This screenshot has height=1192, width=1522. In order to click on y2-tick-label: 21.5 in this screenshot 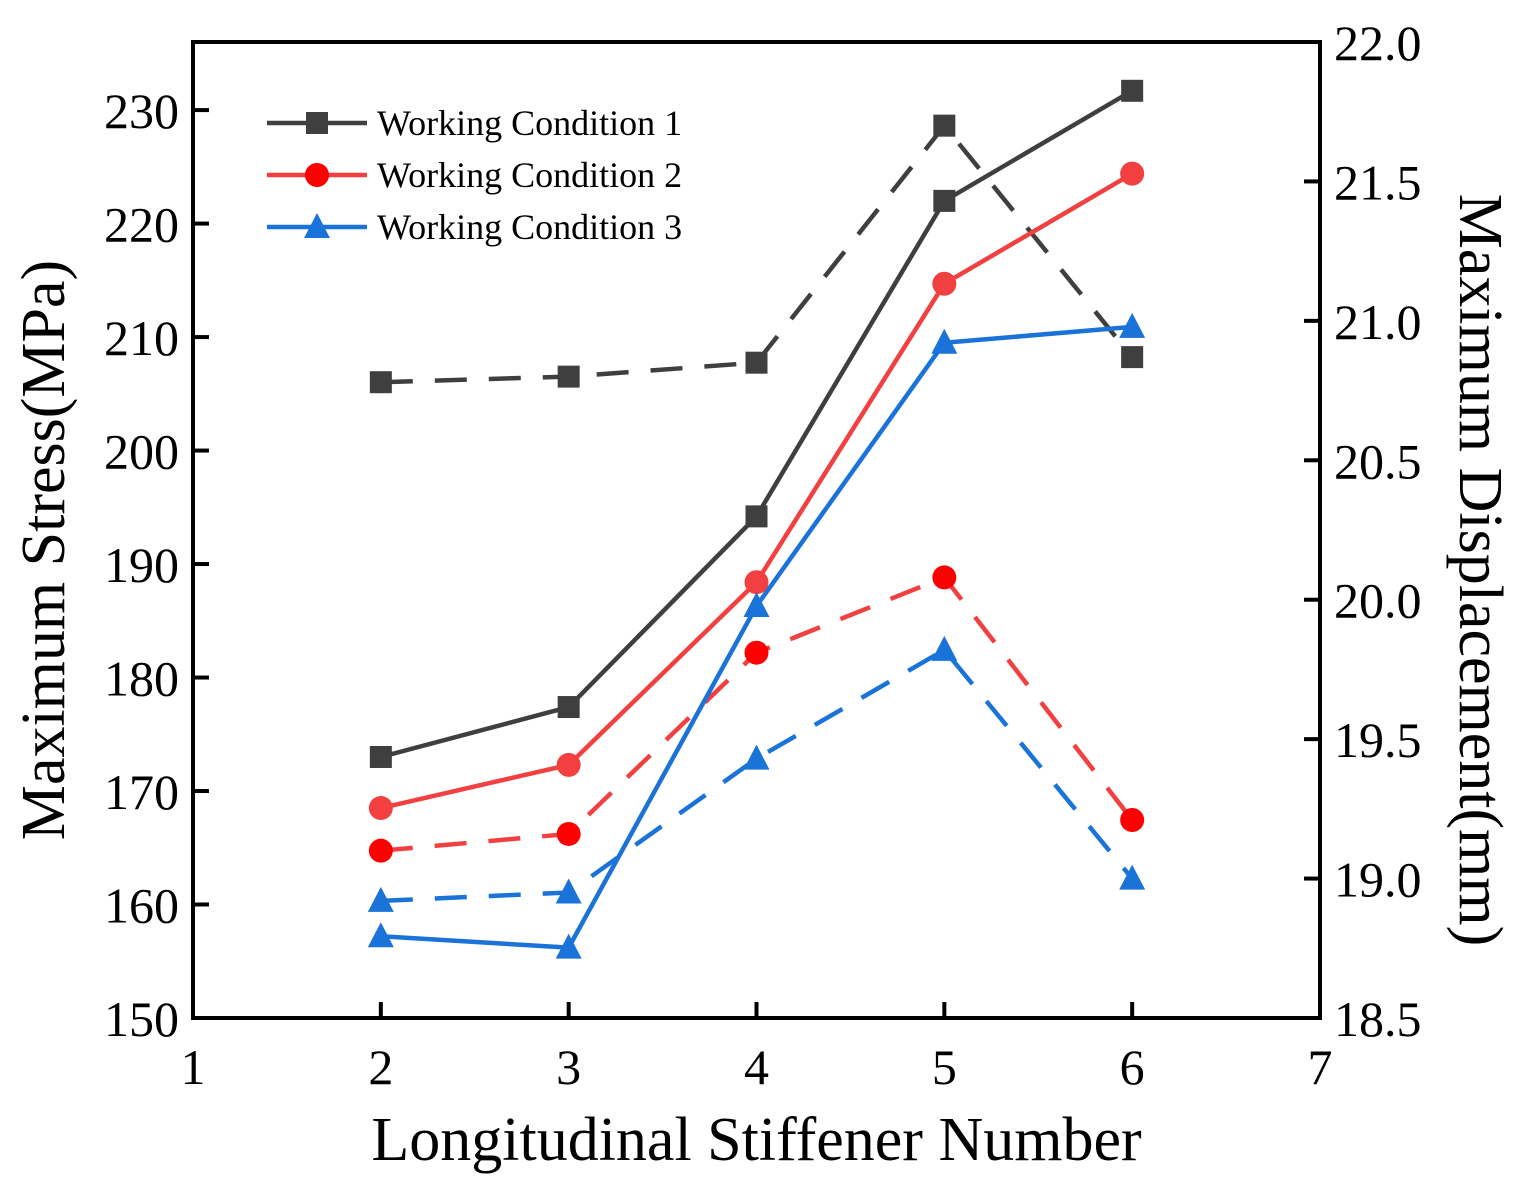, I will do `click(1378, 182)`.